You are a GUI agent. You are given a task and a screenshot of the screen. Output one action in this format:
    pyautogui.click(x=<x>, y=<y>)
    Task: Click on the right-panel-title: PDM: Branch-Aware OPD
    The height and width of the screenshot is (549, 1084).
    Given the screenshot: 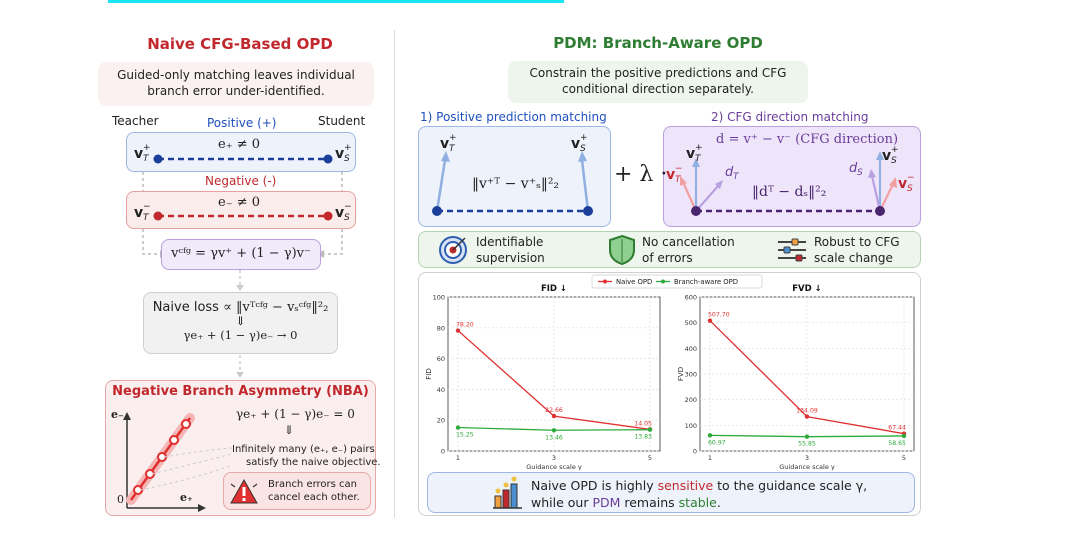 What is the action you would take?
    pyautogui.click(x=658, y=43)
    